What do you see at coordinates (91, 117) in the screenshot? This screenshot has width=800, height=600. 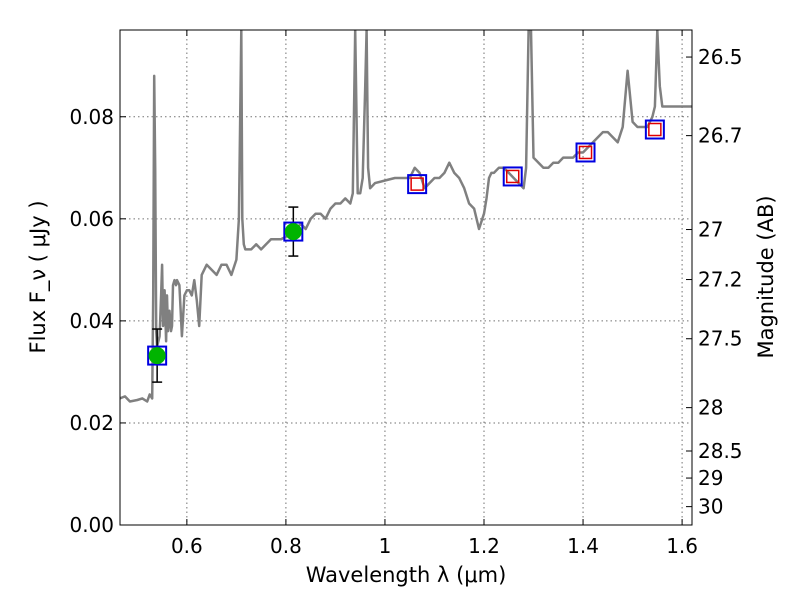 I see `y-tick-label: 0.08` at bounding box center [91, 117].